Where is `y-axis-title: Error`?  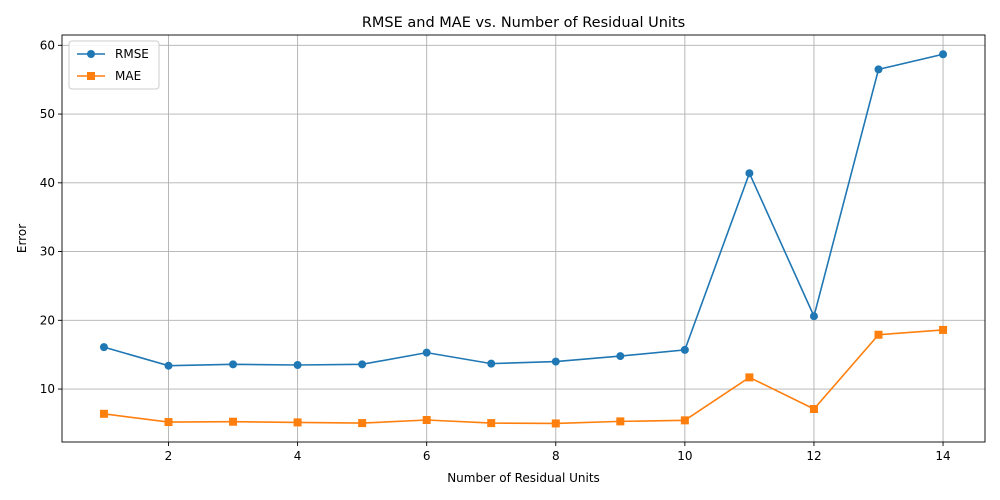 y-axis-title: Error is located at coordinates (22, 238).